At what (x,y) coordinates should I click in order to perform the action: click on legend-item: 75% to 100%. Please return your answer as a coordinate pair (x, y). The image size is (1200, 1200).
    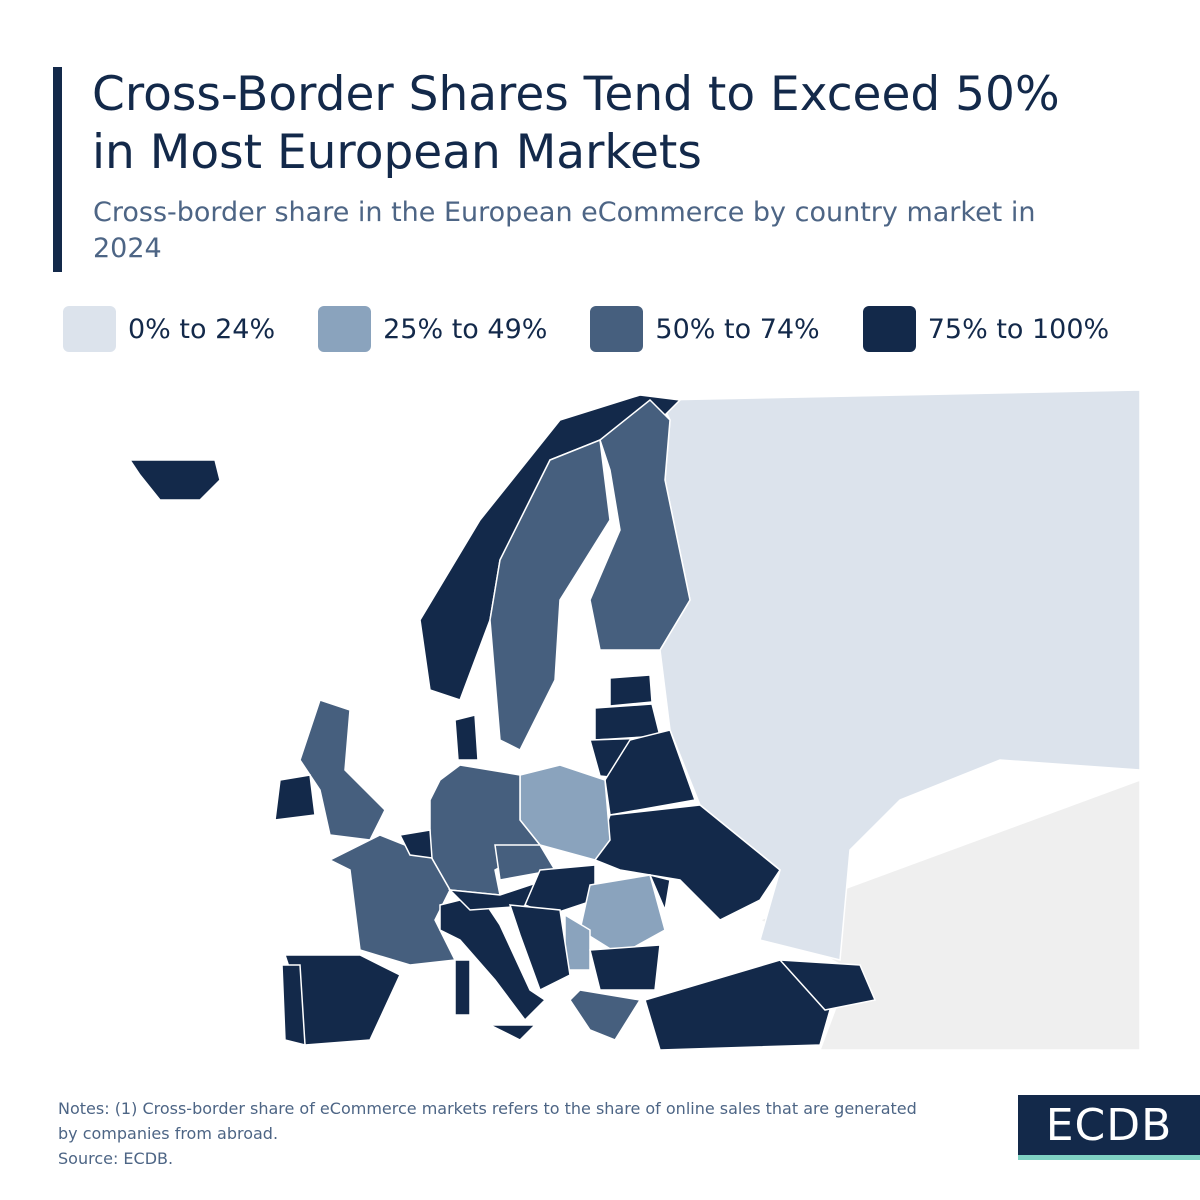
    Looking at the image, I should click on (986, 329).